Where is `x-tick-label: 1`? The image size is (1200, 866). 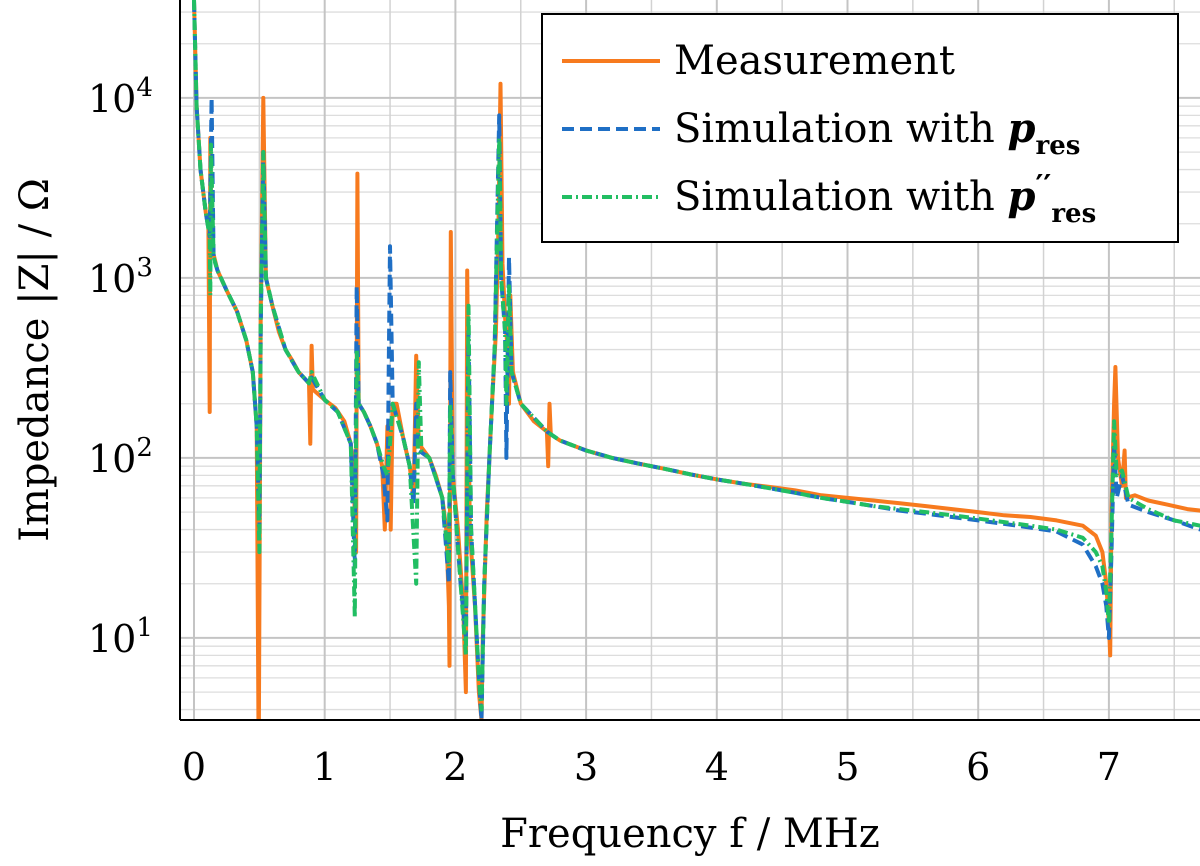
x-tick-label: 1 is located at coordinates (325, 767).